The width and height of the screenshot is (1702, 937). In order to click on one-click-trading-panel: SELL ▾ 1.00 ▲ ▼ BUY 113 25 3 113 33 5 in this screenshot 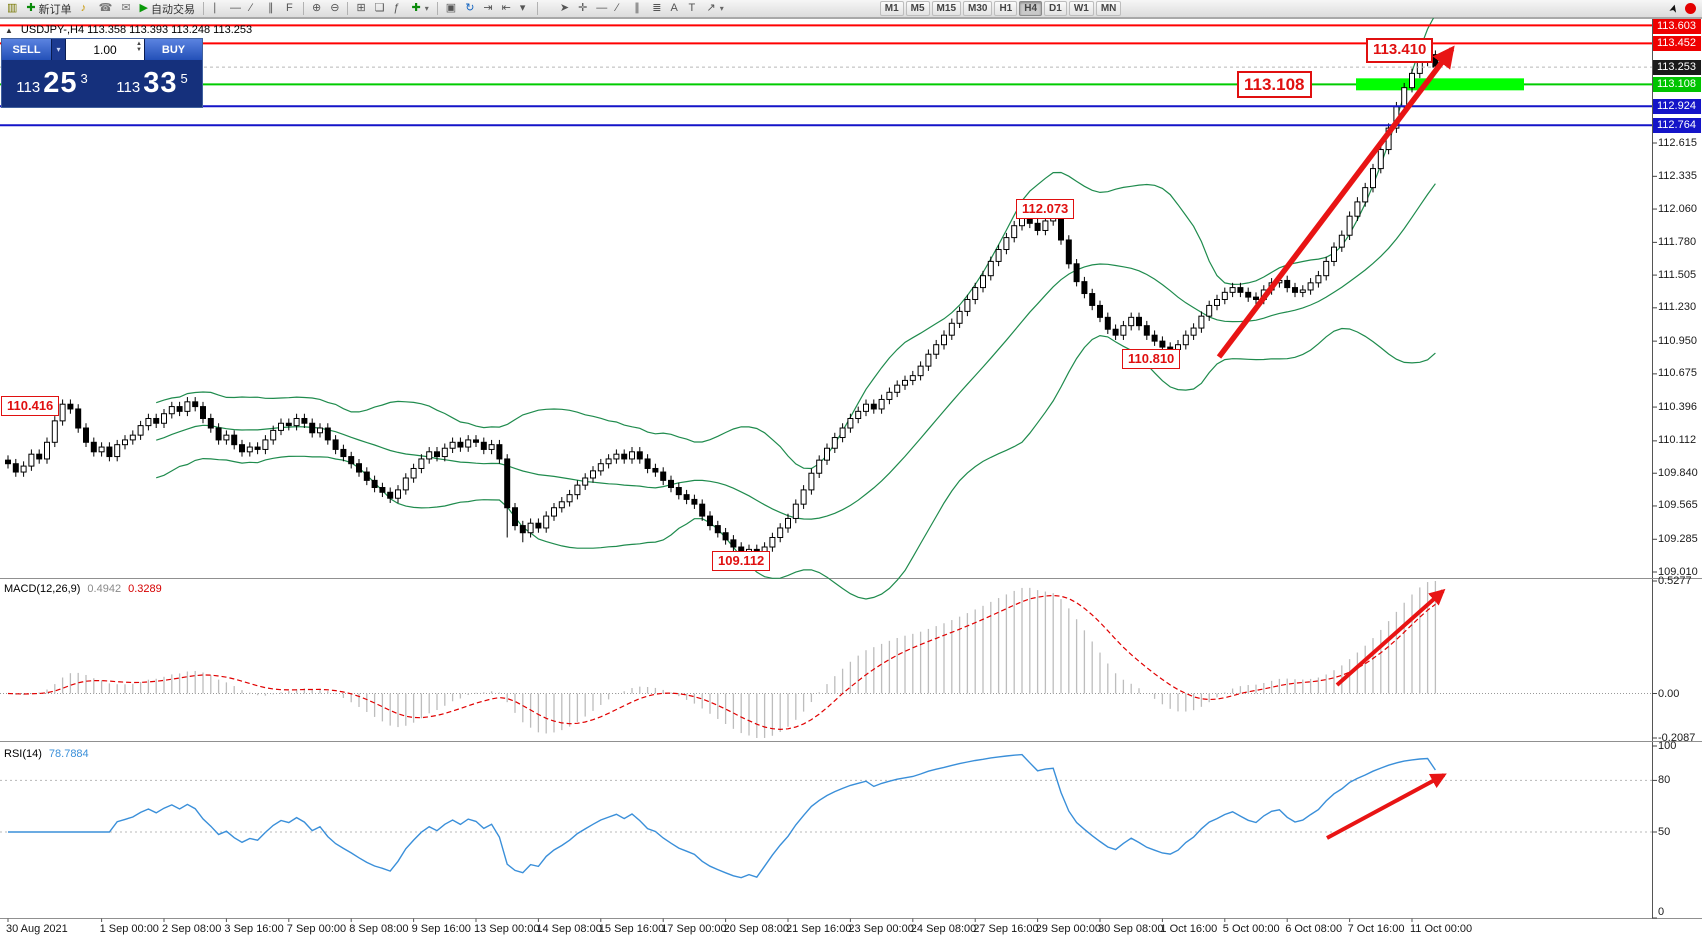, I will do `click(102, 73)`.